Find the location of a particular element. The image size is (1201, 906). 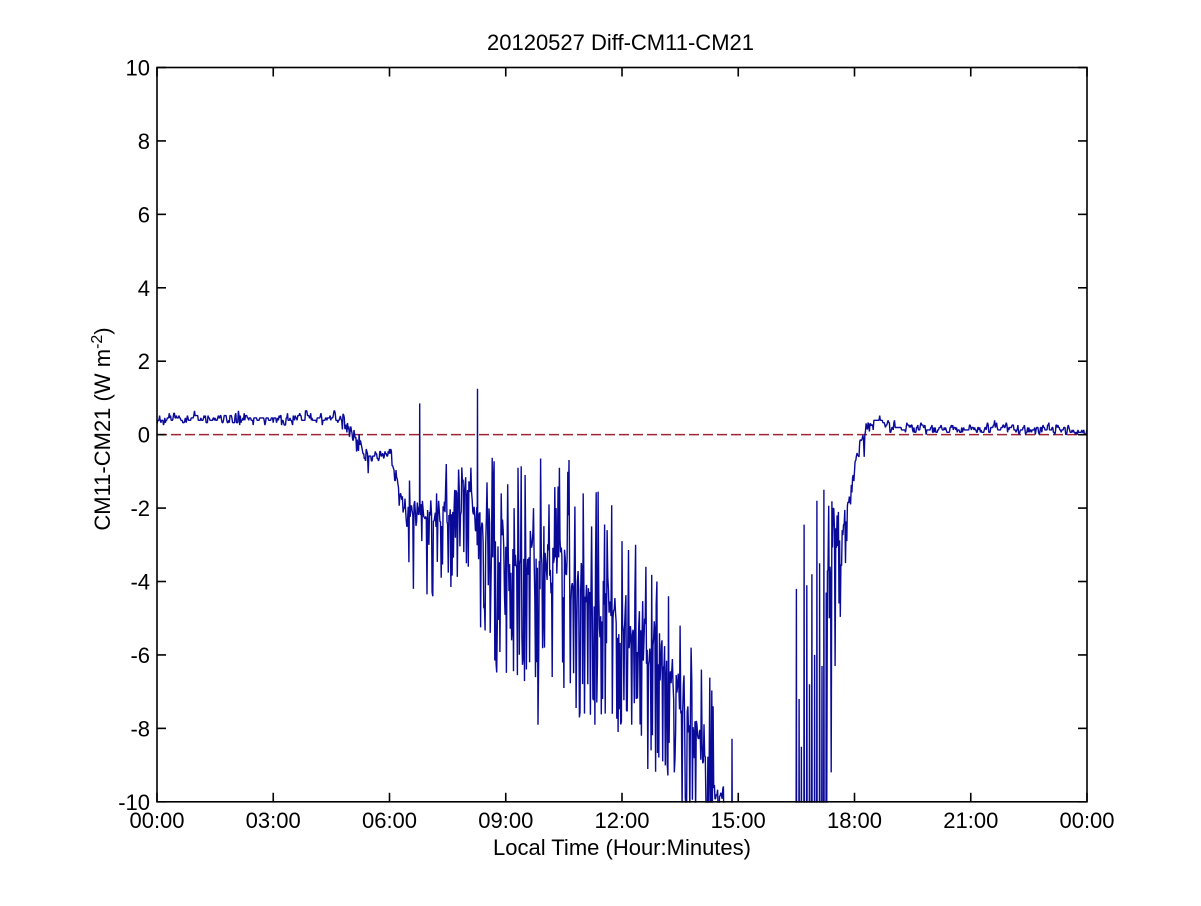

svg-text: 10 is located at coordinates (138, 68).